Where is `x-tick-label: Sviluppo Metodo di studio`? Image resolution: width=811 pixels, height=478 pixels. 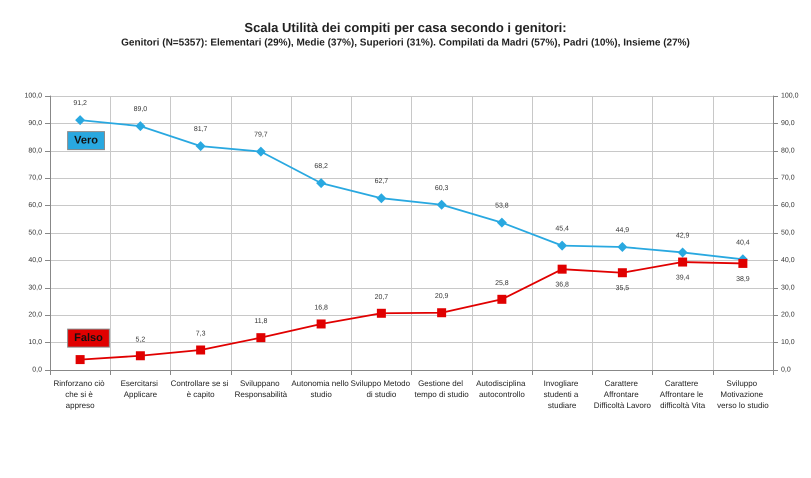 x-tick-label: Sviluppo Metodo di studio is located at coordinates (381, 389).